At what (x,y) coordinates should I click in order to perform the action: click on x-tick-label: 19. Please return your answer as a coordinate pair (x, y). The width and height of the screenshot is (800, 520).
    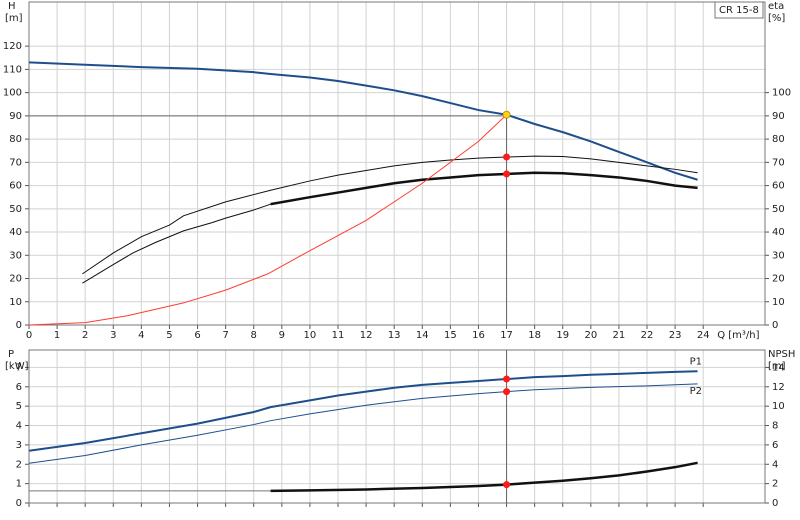
    Looking at the image, I should click on (562, 335).